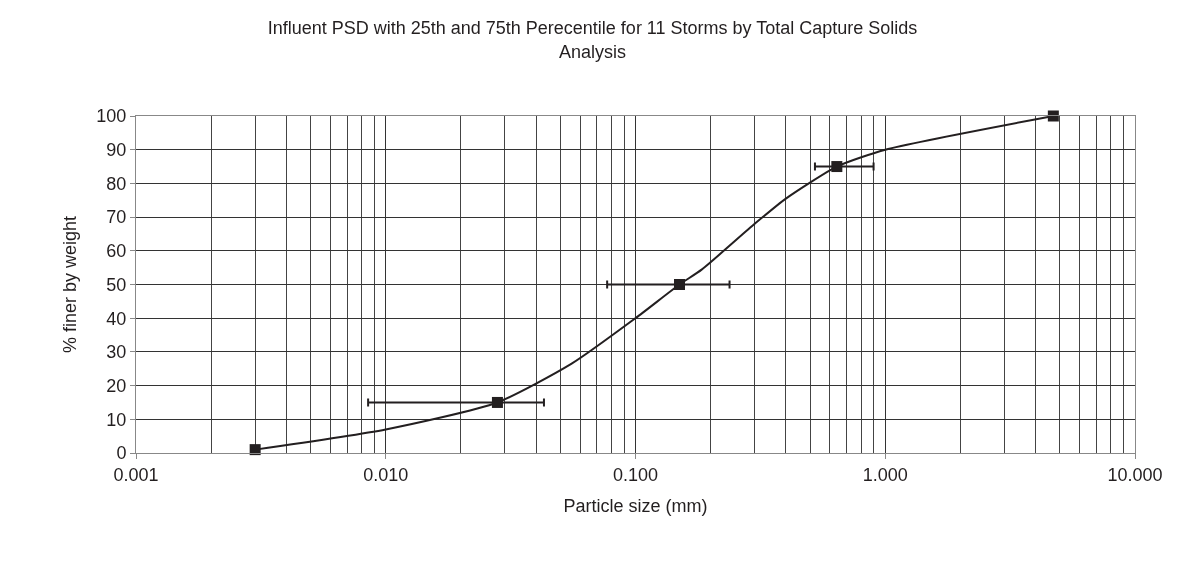  I want to click on y-tick-label: 40, so click(116, 318).